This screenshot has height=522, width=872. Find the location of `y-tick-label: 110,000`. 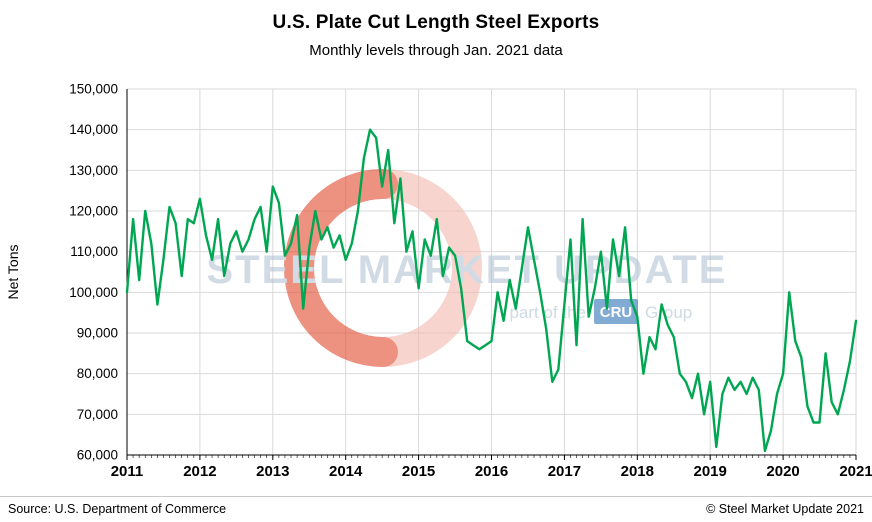

y-tick-label: 110,000 is located at coordinates (94, 251).